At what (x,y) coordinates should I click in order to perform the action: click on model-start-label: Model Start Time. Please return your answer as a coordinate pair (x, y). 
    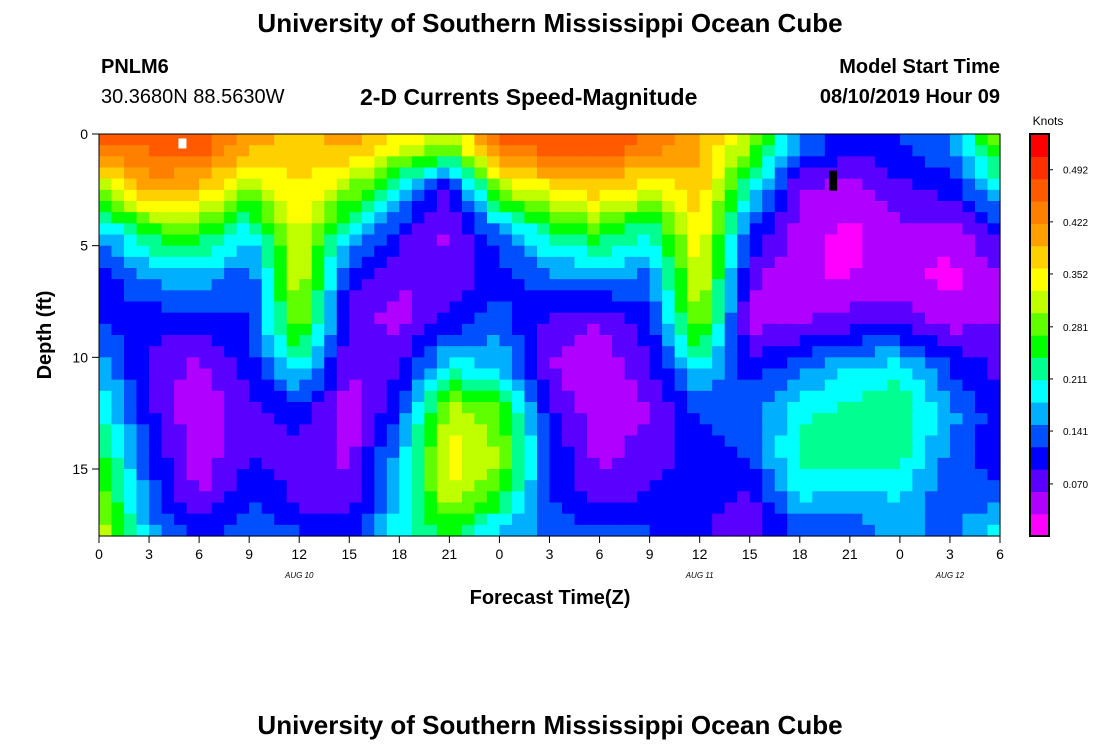
    Looking at the image, I should click on (919, 67).